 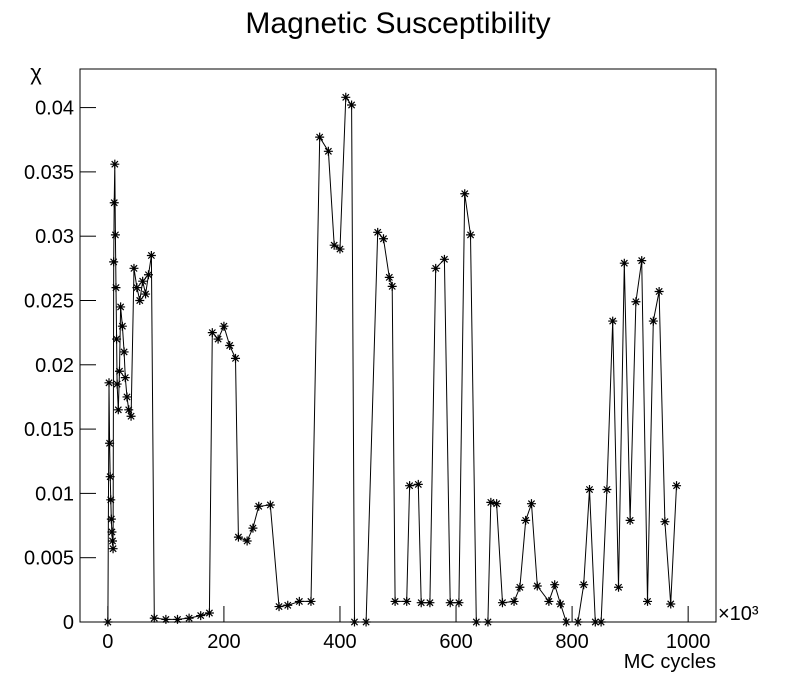 What do you see at coordinates (49, 173) in the screenshot?
I see `y-tick-label: 0.035` at bounding box center [49, 173].